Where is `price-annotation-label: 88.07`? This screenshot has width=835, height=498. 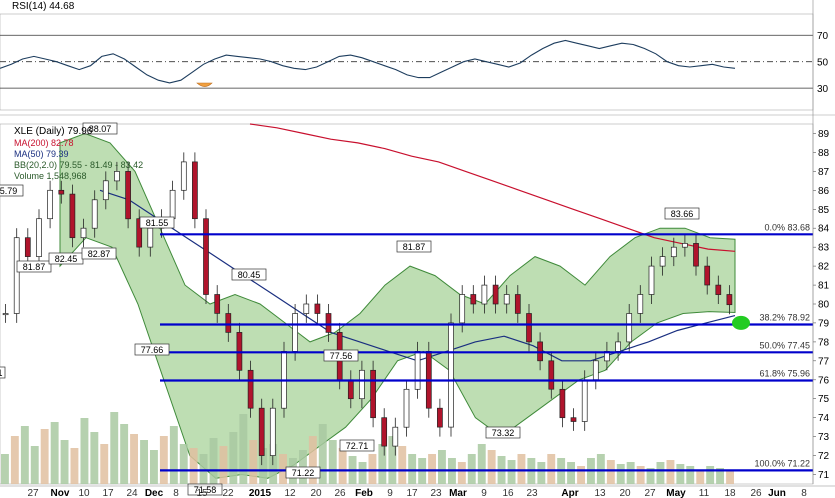 price-annotation-label: 88.07 is located at coordinates (100, 129).